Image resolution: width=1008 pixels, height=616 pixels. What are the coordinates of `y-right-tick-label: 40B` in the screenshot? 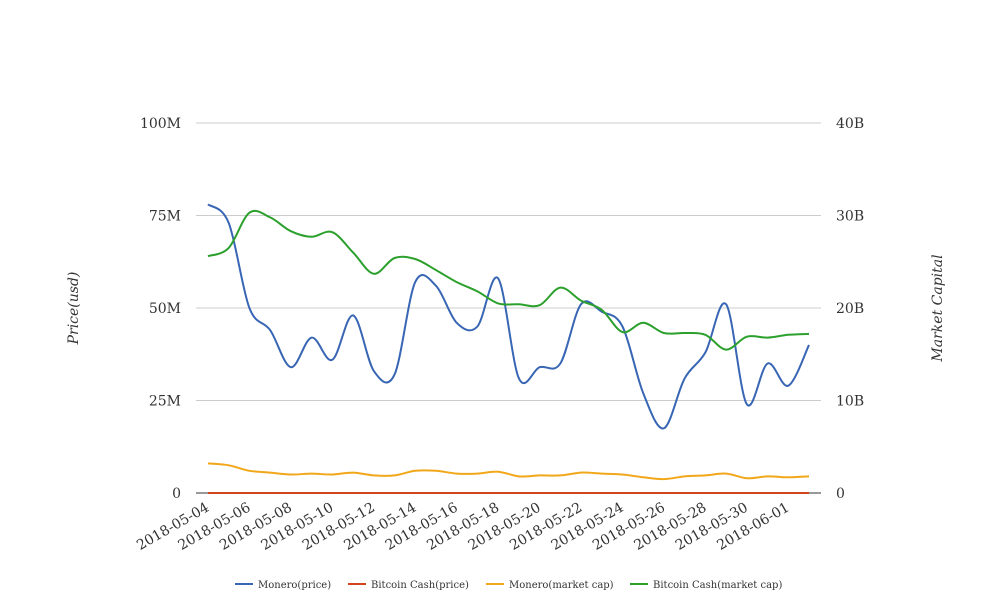 It's located at (850, 124).